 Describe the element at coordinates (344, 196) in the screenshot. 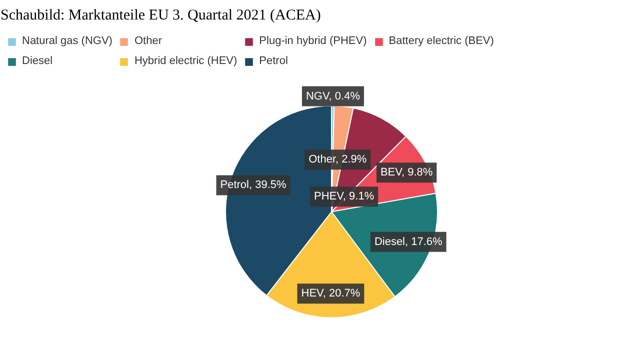

I see `data-label: PHEV, 9.1%` at that location.